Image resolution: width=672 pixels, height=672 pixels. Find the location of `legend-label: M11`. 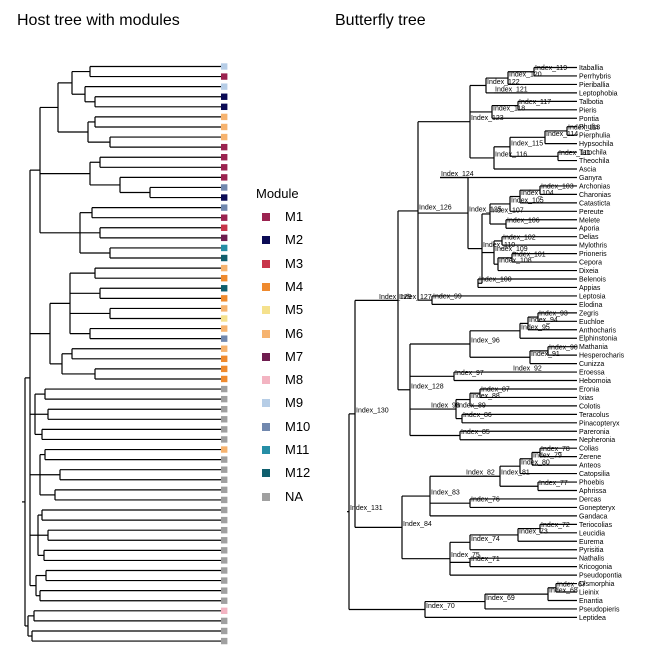

legend-label: M11 is located at coordinates (297, 449).